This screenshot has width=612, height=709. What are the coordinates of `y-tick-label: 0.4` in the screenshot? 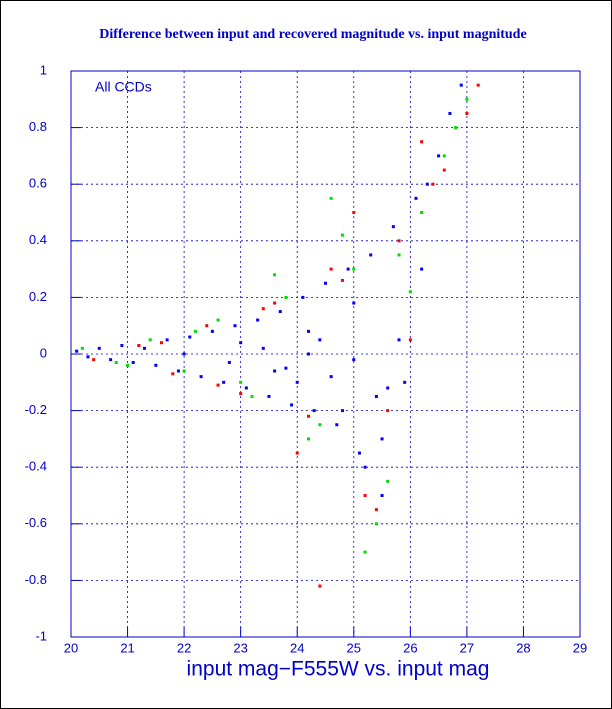 It's located at (38, 239).